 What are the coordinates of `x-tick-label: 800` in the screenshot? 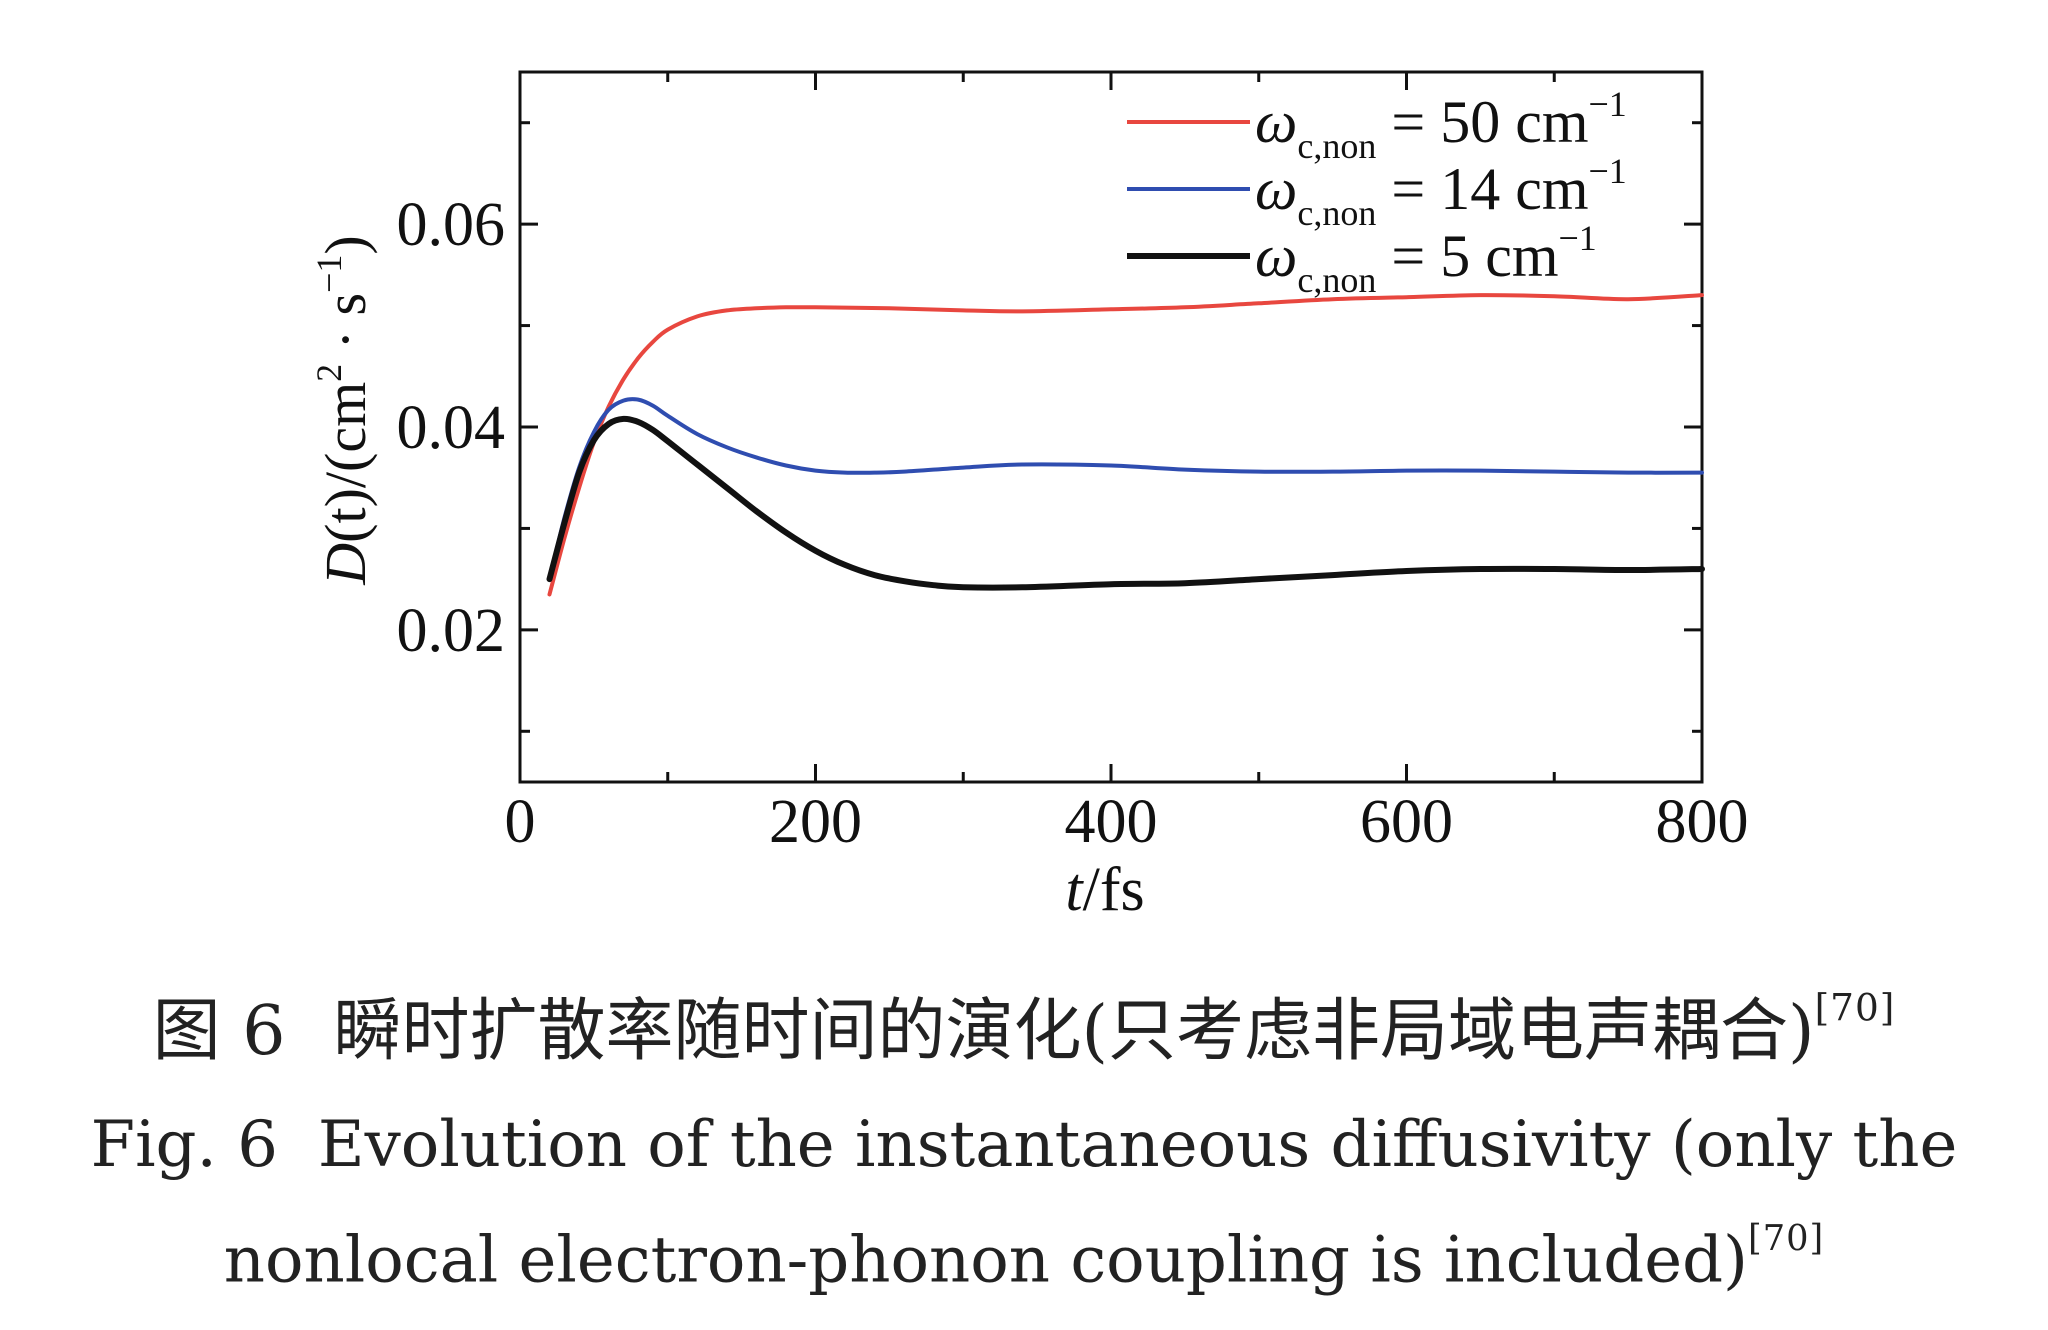 It's located at (1702, 822).